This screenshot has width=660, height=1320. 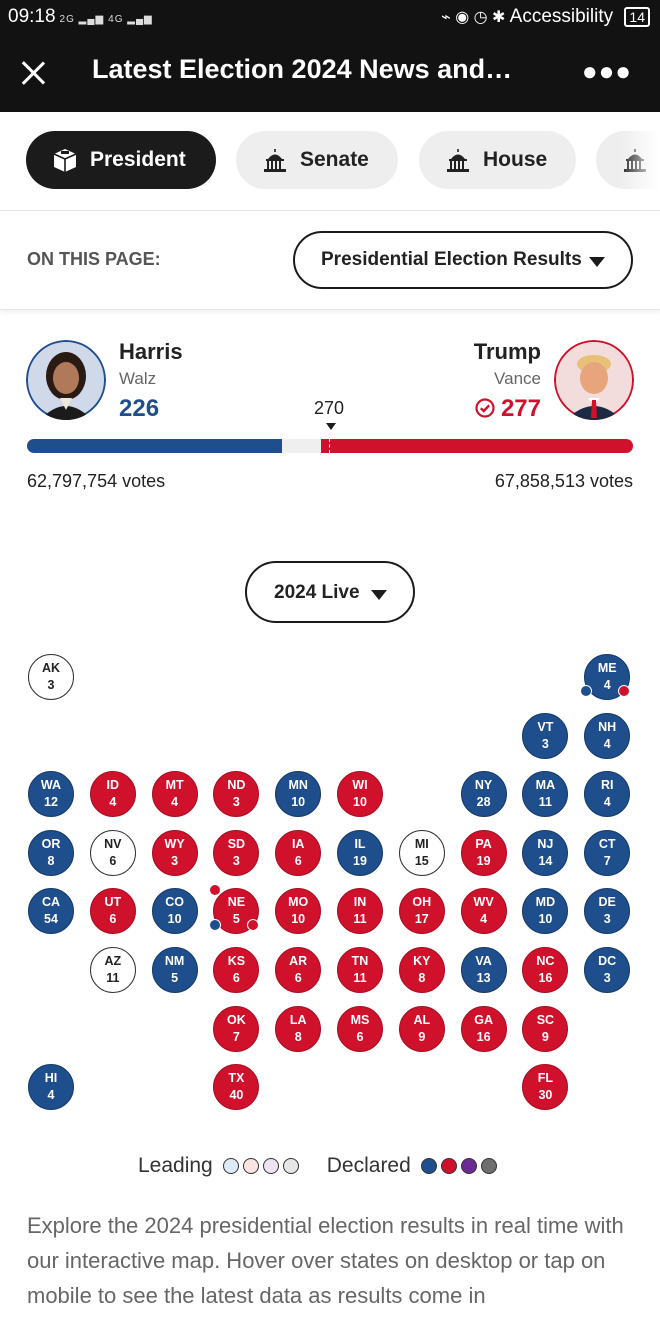 I want to click on section-dropdown: Presidential Election Results, so click(x=463, y=260).